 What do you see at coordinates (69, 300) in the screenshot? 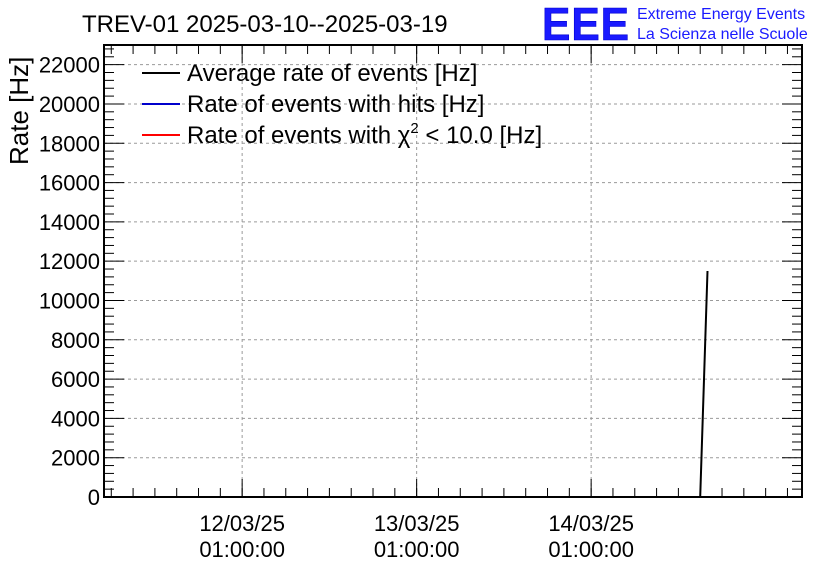
I see `y-tick-label: 10000` at bounding box center [69, 300].